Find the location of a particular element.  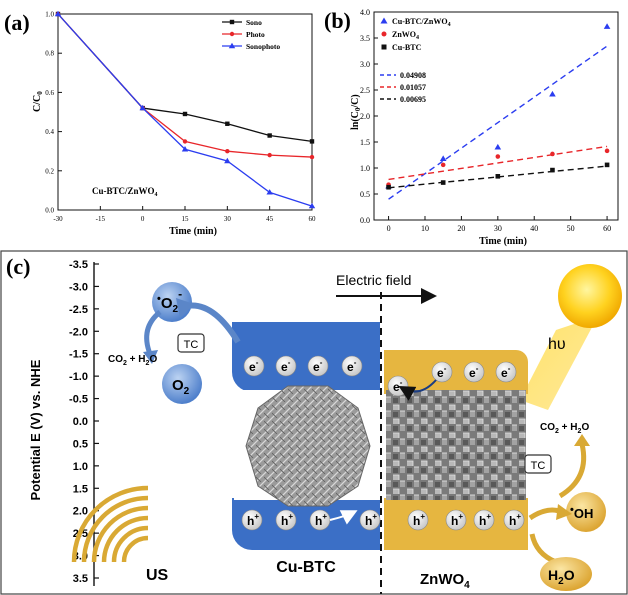

electron-cu-btc-ball is located at coordinates (286, 366).